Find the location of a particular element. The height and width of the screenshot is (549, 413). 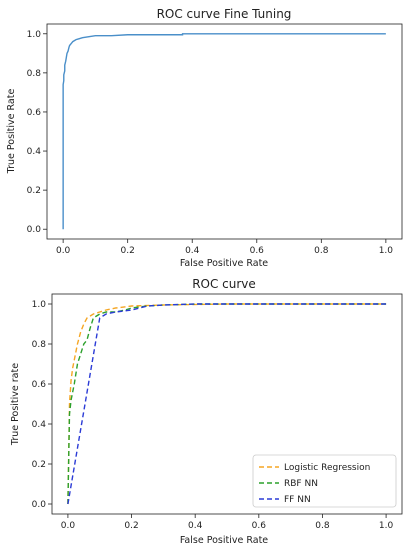

chart-2-title: ROC curve is located at coordinates (224, 284).